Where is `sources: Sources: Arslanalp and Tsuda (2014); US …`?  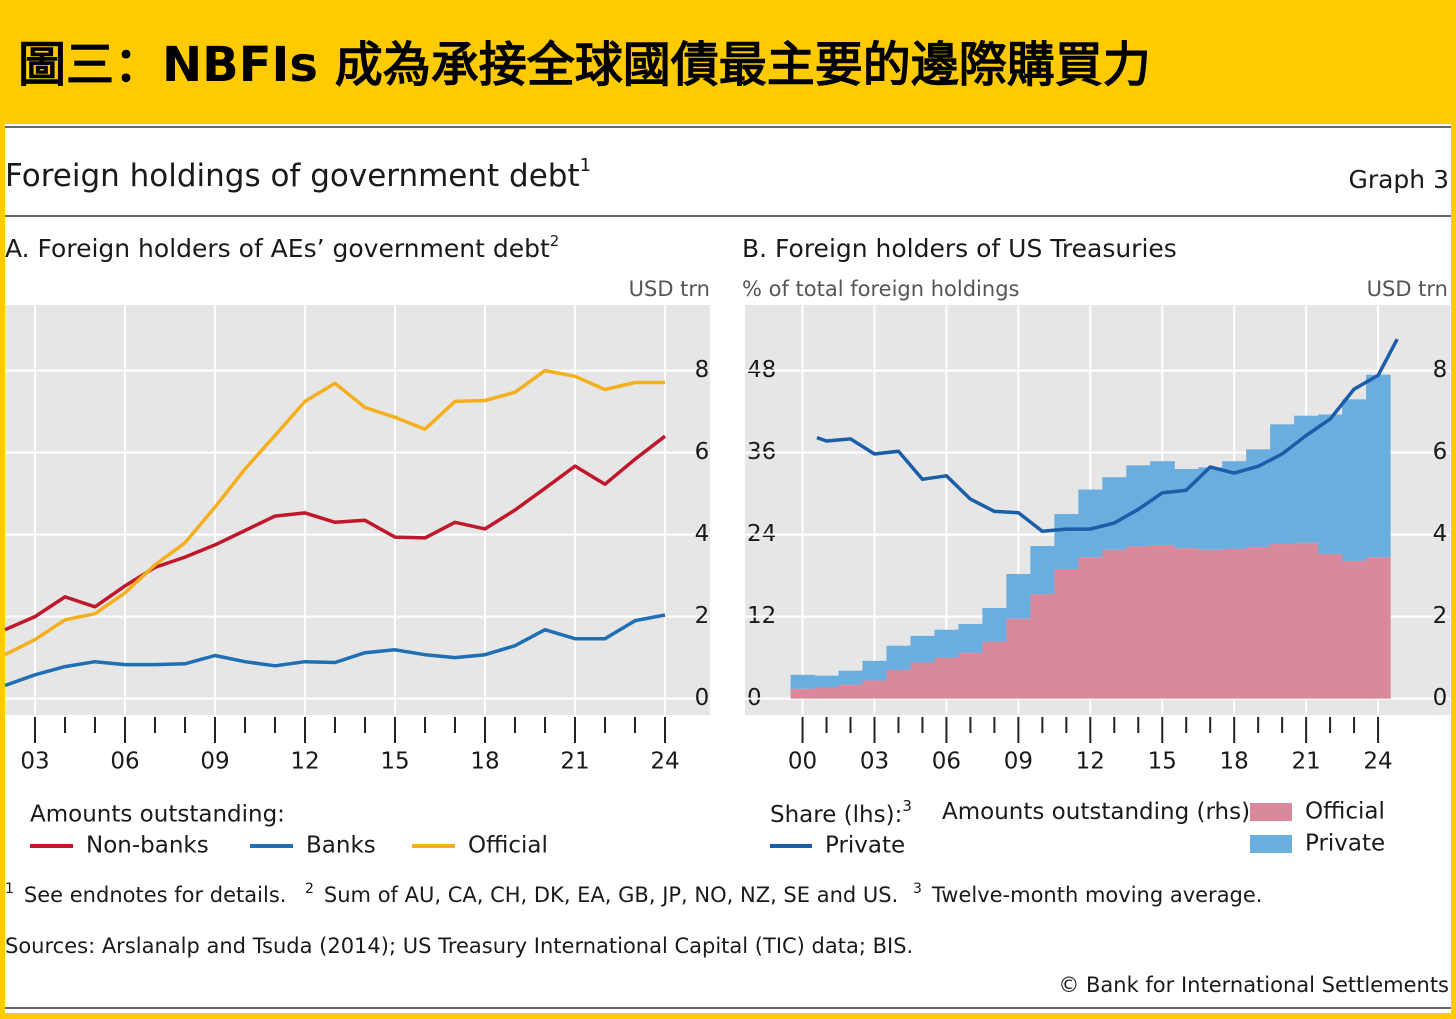
sources: Sources: Arslanalp and Tsuda (2014); US … is located at coordinates (459, 946).